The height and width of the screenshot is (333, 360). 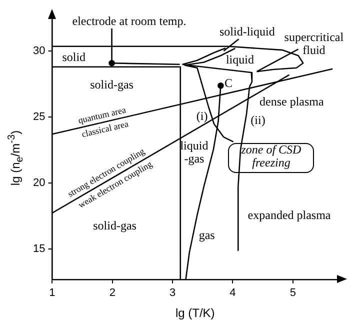 What do you see at coordinates (194, 152) in the screenshot?
I see `annotation: liquid -gas` at bounding box center [194, 152].